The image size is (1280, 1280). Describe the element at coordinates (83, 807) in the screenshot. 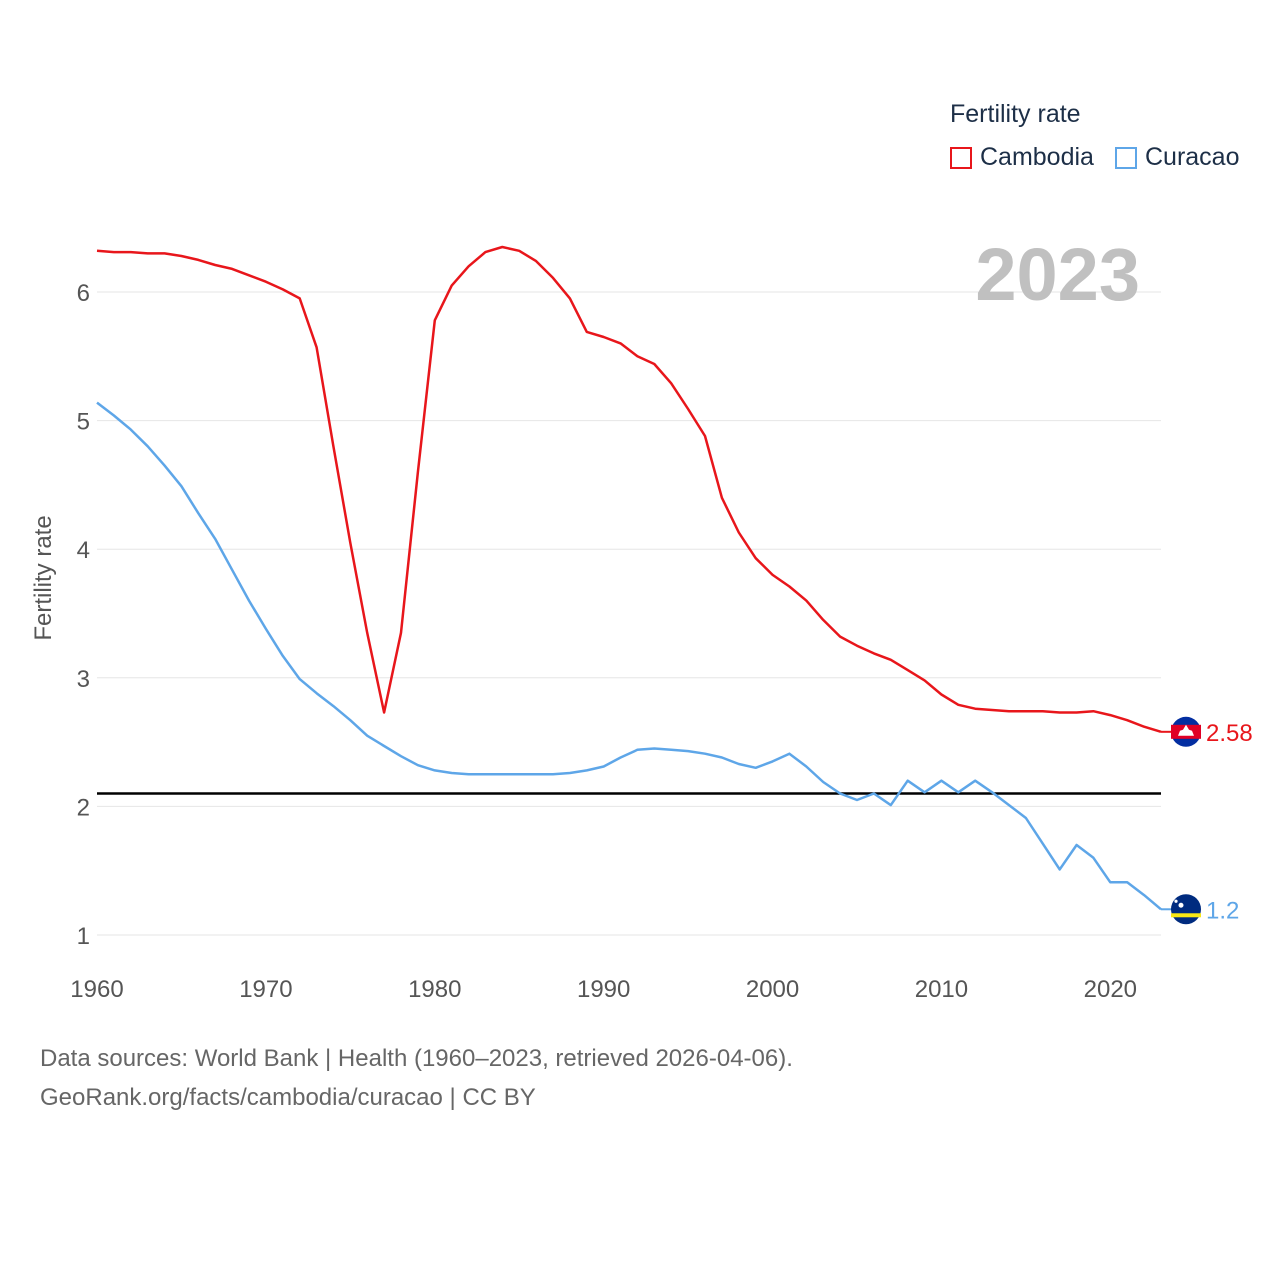

I see `y-tick-label: 2` at that location.